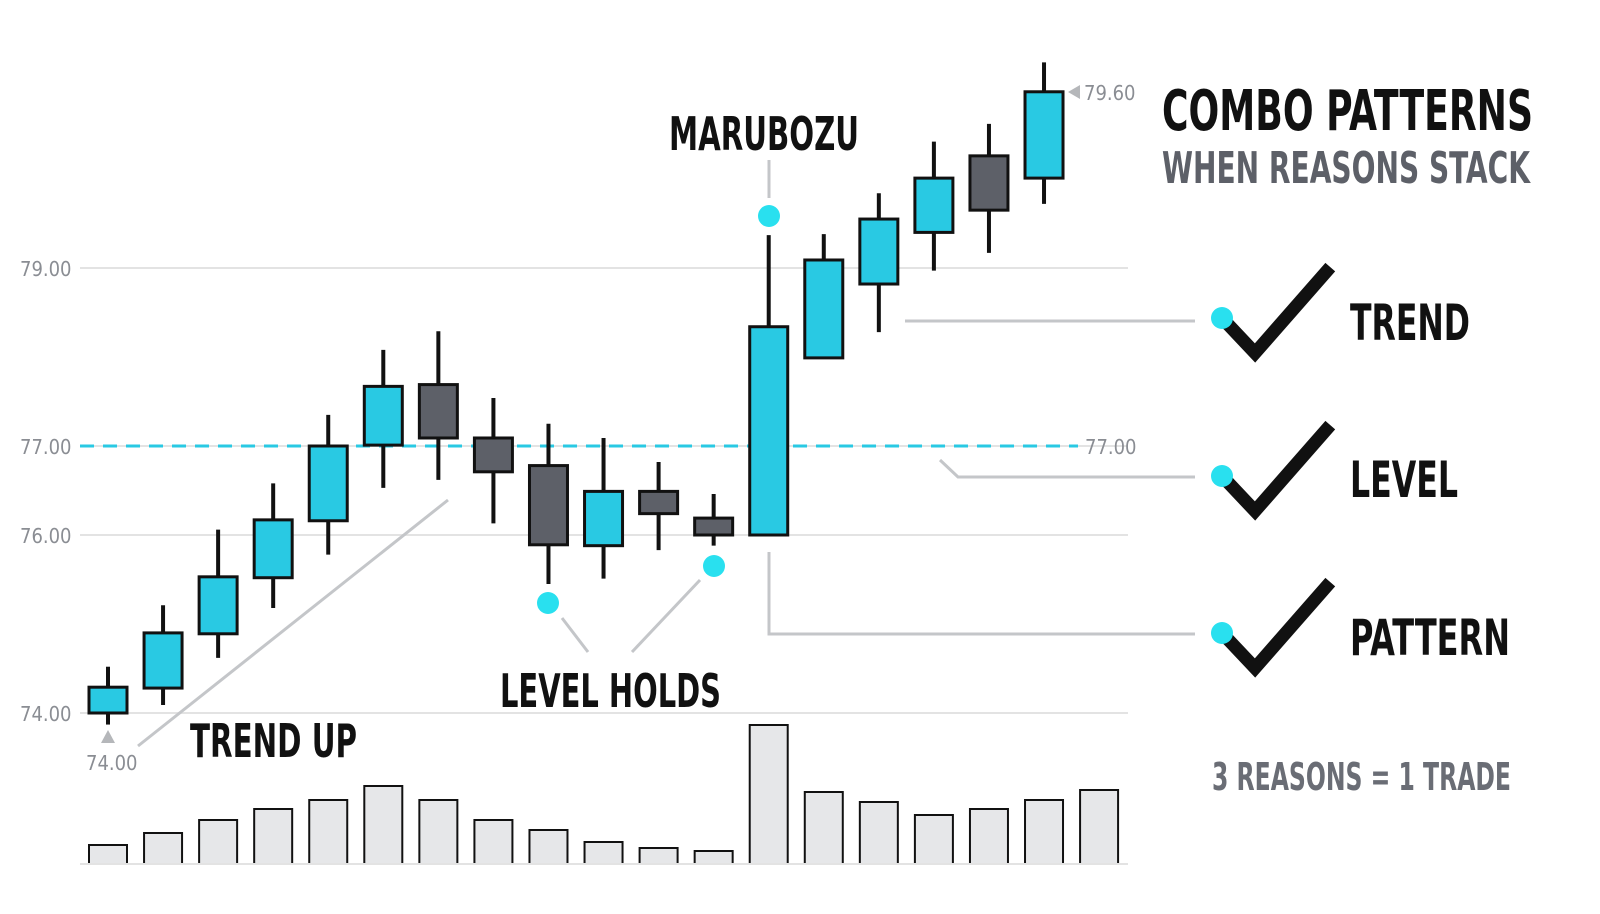  I want to click on low-tag: 74.00, so click(112, 763).